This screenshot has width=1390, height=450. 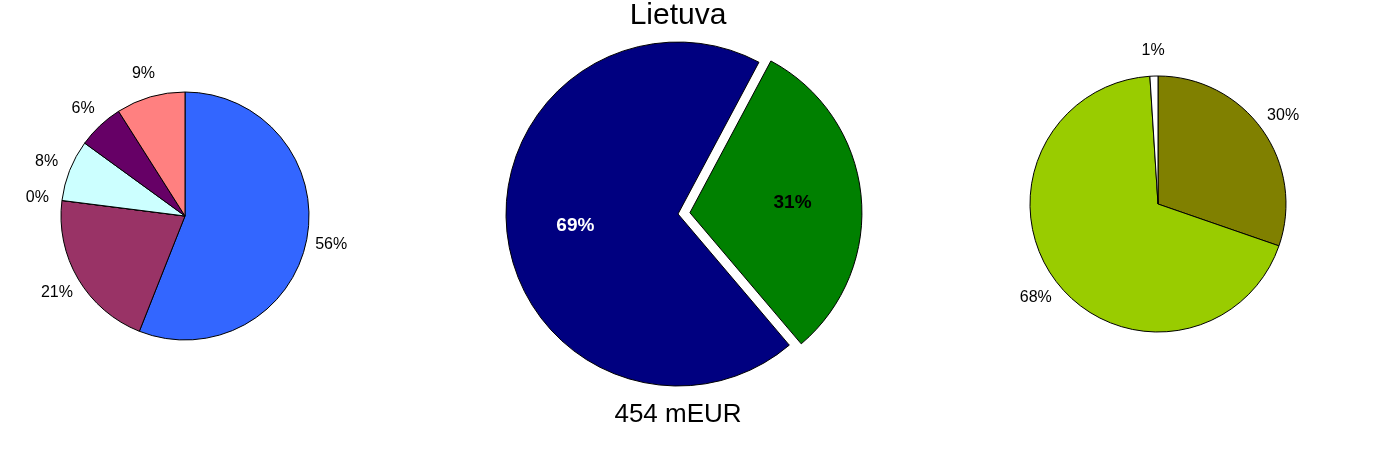 What do you see at coordinates (83, 107) in the screenshot?
I see `data-label: 6%` at bounding box center [83, 107].